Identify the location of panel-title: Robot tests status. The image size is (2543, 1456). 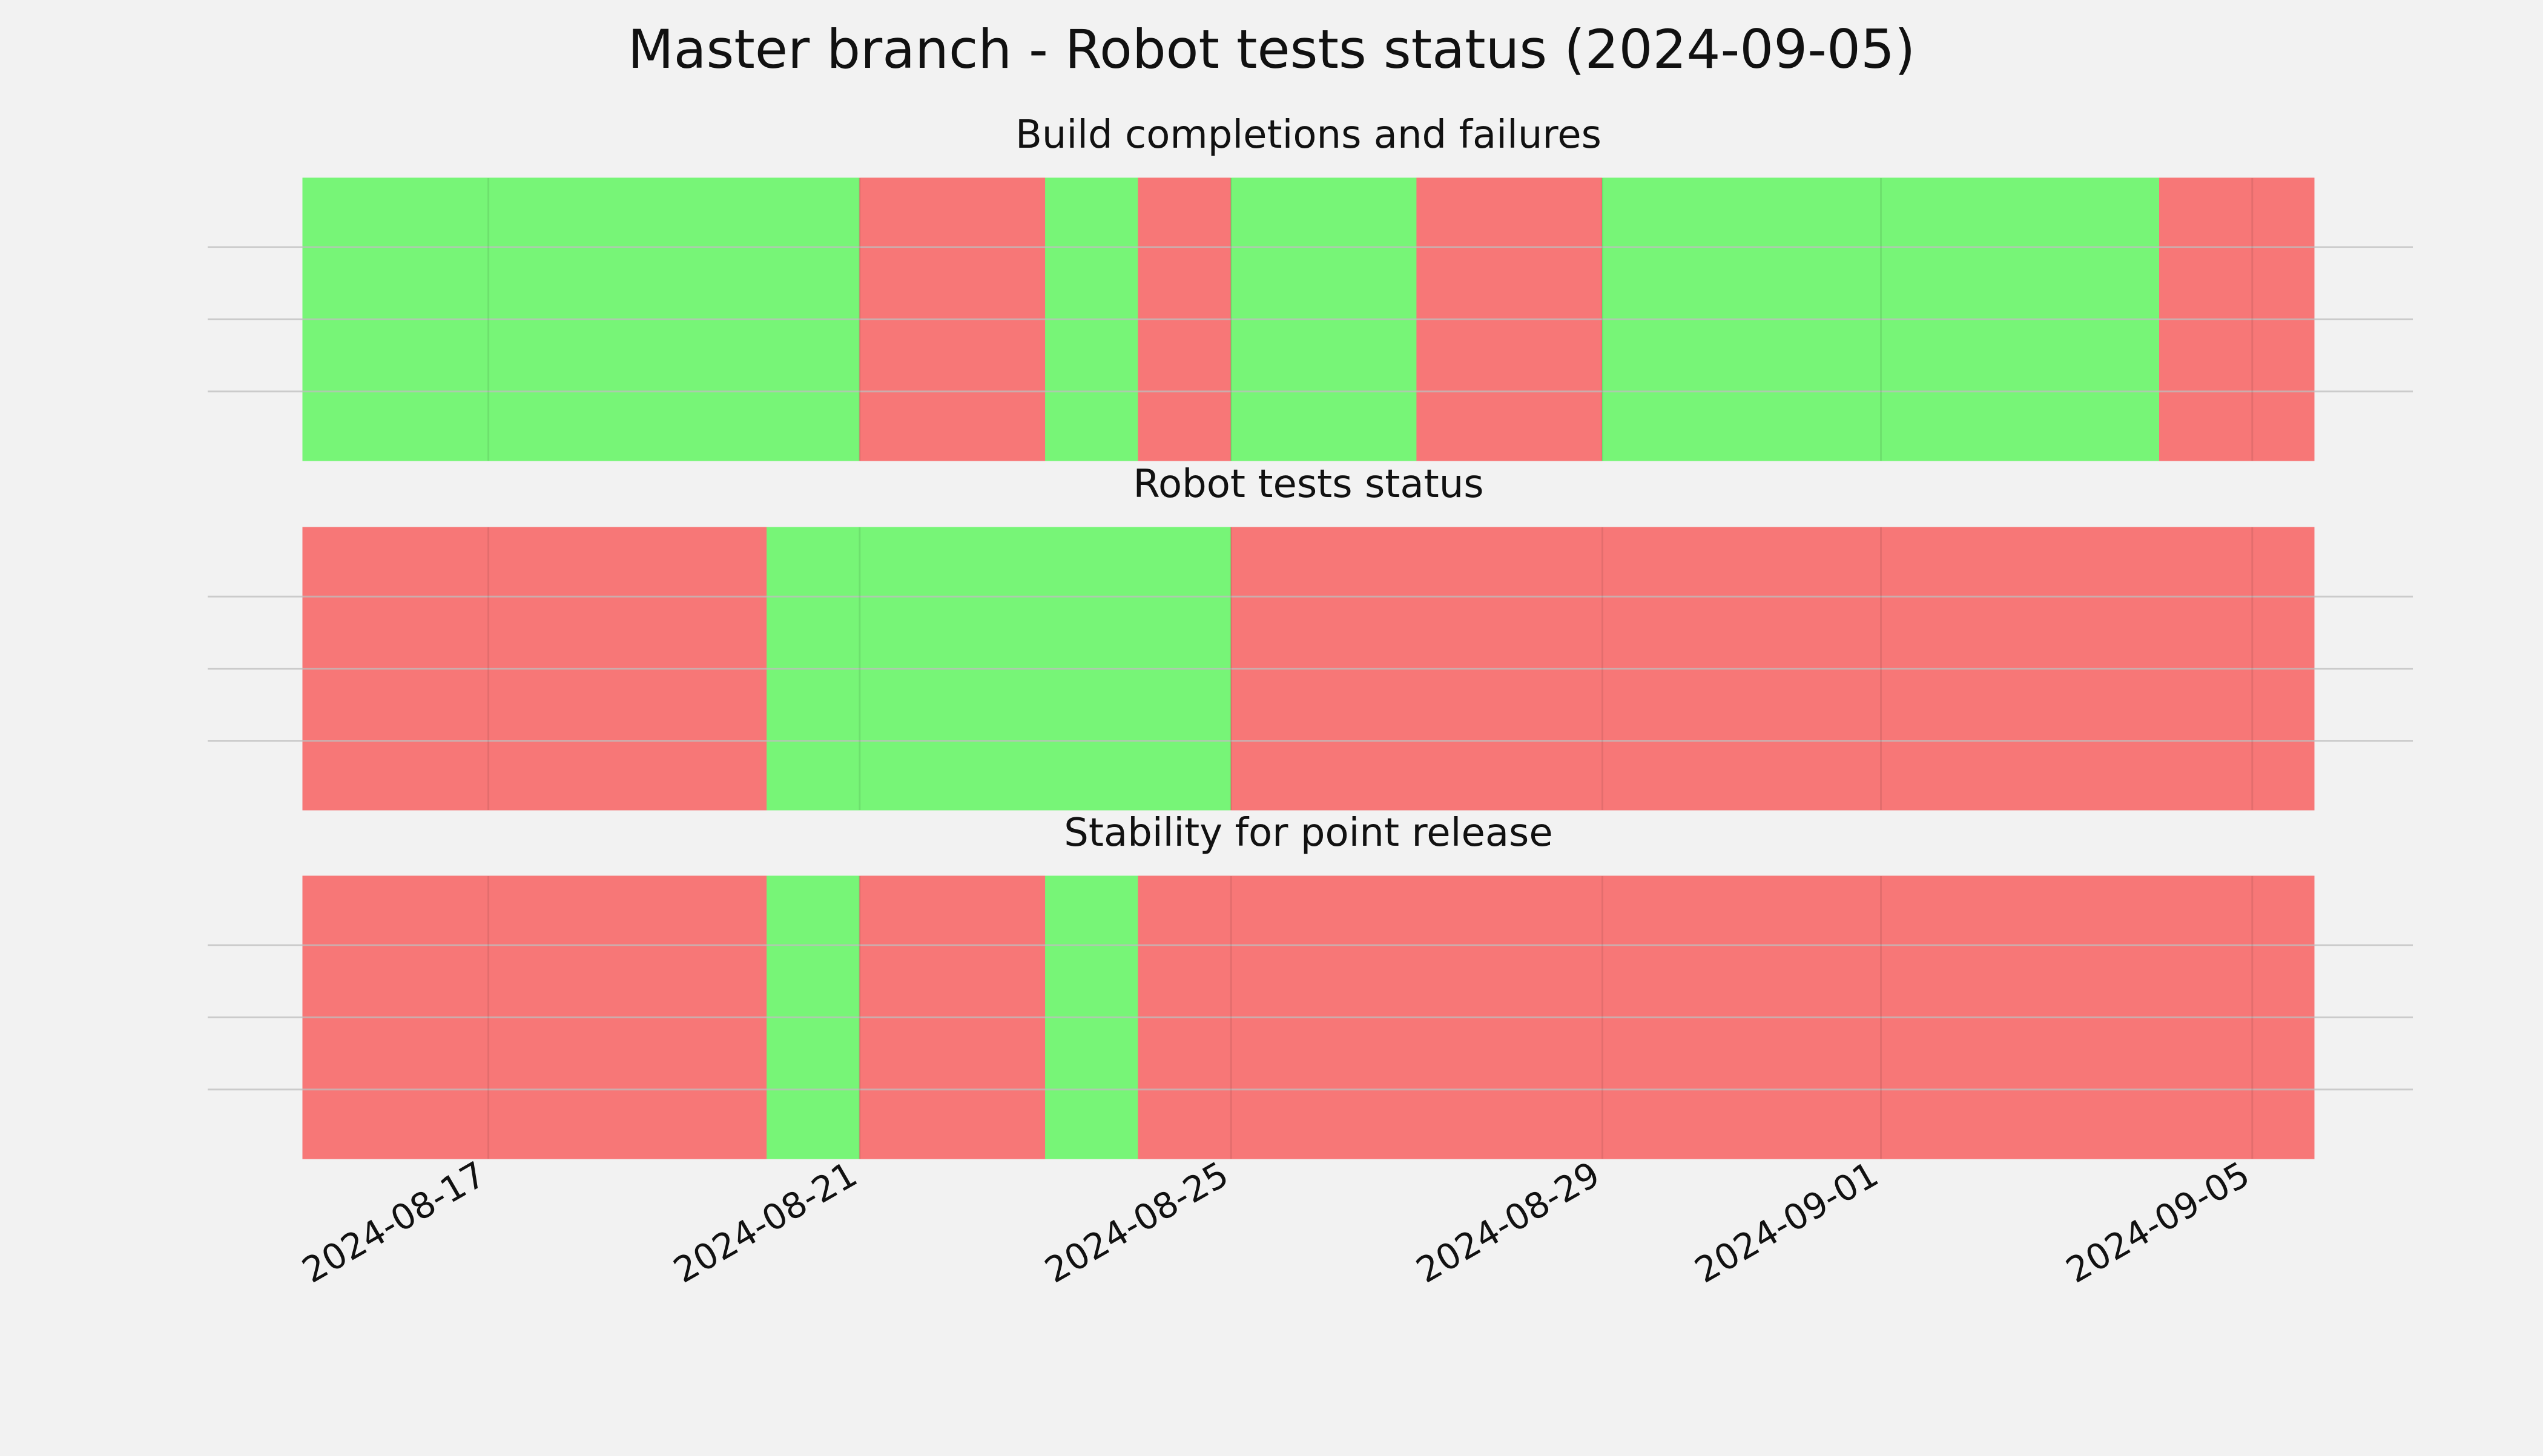
(1308, 484).